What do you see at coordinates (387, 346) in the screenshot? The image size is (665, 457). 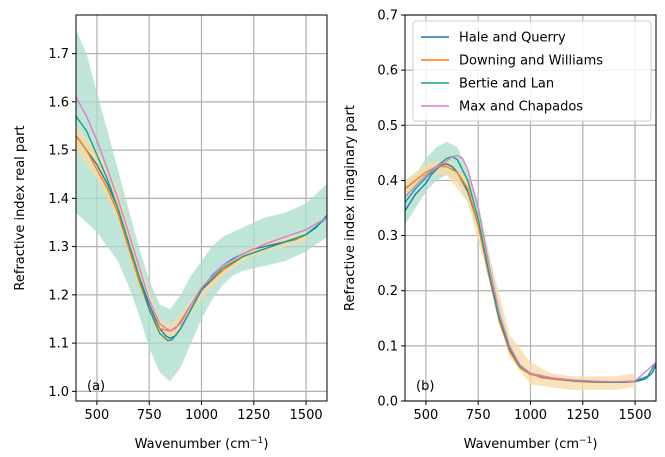 I see `y-tick-label: 0.1` at bounding box center [387, 346].